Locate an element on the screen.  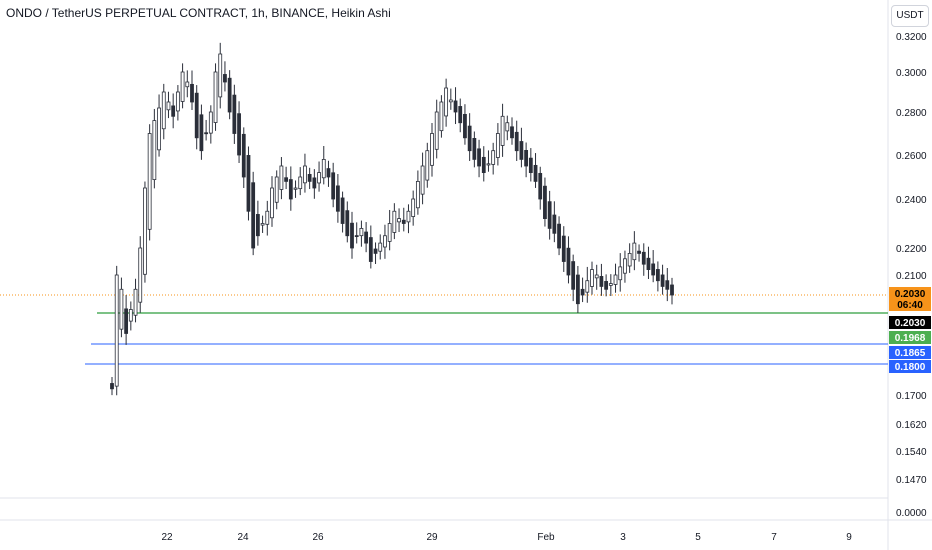
current-price-badge-text: 0.2030 is located at coordinates (910, 294).